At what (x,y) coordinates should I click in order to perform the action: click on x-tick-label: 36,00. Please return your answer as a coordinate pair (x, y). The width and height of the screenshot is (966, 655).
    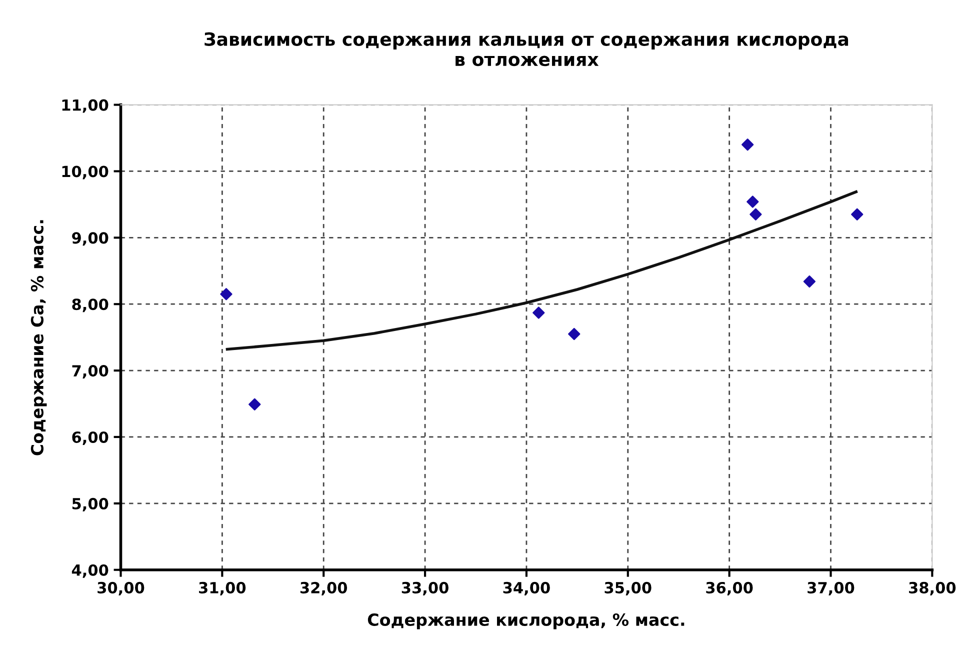
    Looking at the image, I should click on (729, 589).